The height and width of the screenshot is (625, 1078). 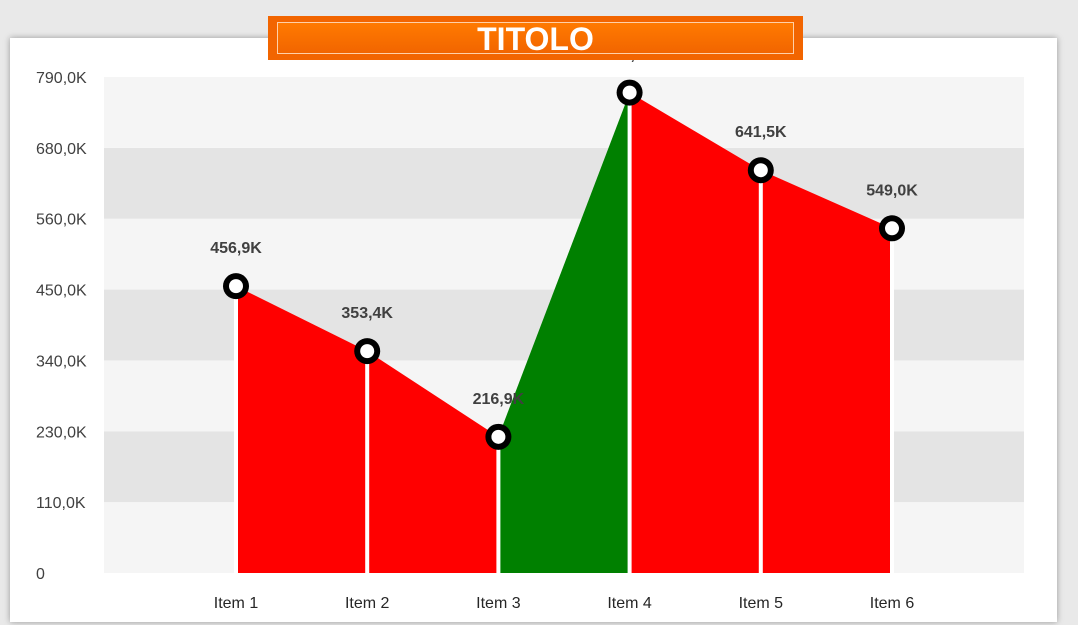 I want to click on data-label: 641,5K, so click(x=761, y=132).